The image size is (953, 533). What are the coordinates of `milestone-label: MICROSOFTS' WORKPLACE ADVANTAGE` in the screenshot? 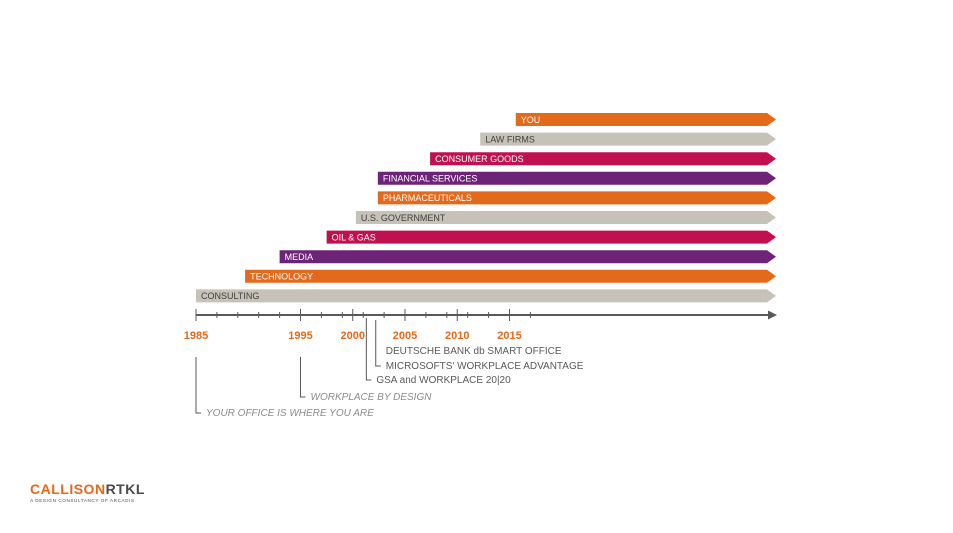 It's located at (485, 366).